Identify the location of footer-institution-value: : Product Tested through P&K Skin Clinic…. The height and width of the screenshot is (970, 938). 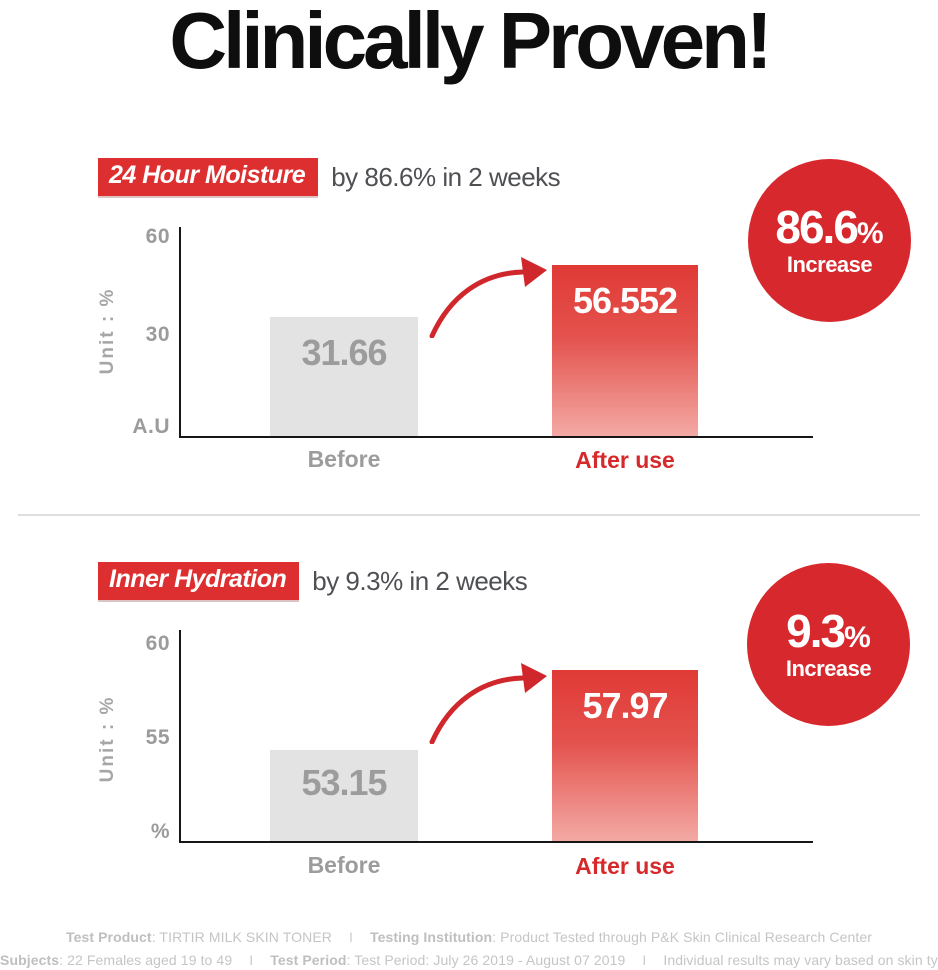
(682, 937).